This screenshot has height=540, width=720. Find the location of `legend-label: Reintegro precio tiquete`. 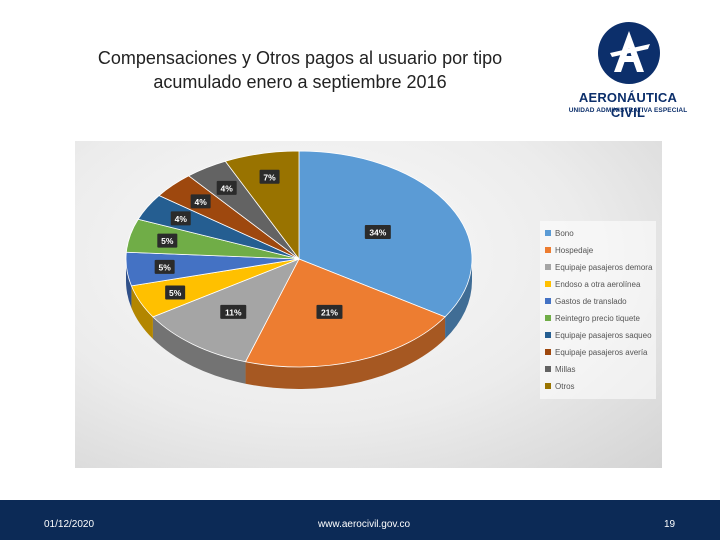

legend-label: Reintegro precio tiquete is located at coordinates (597, 318).